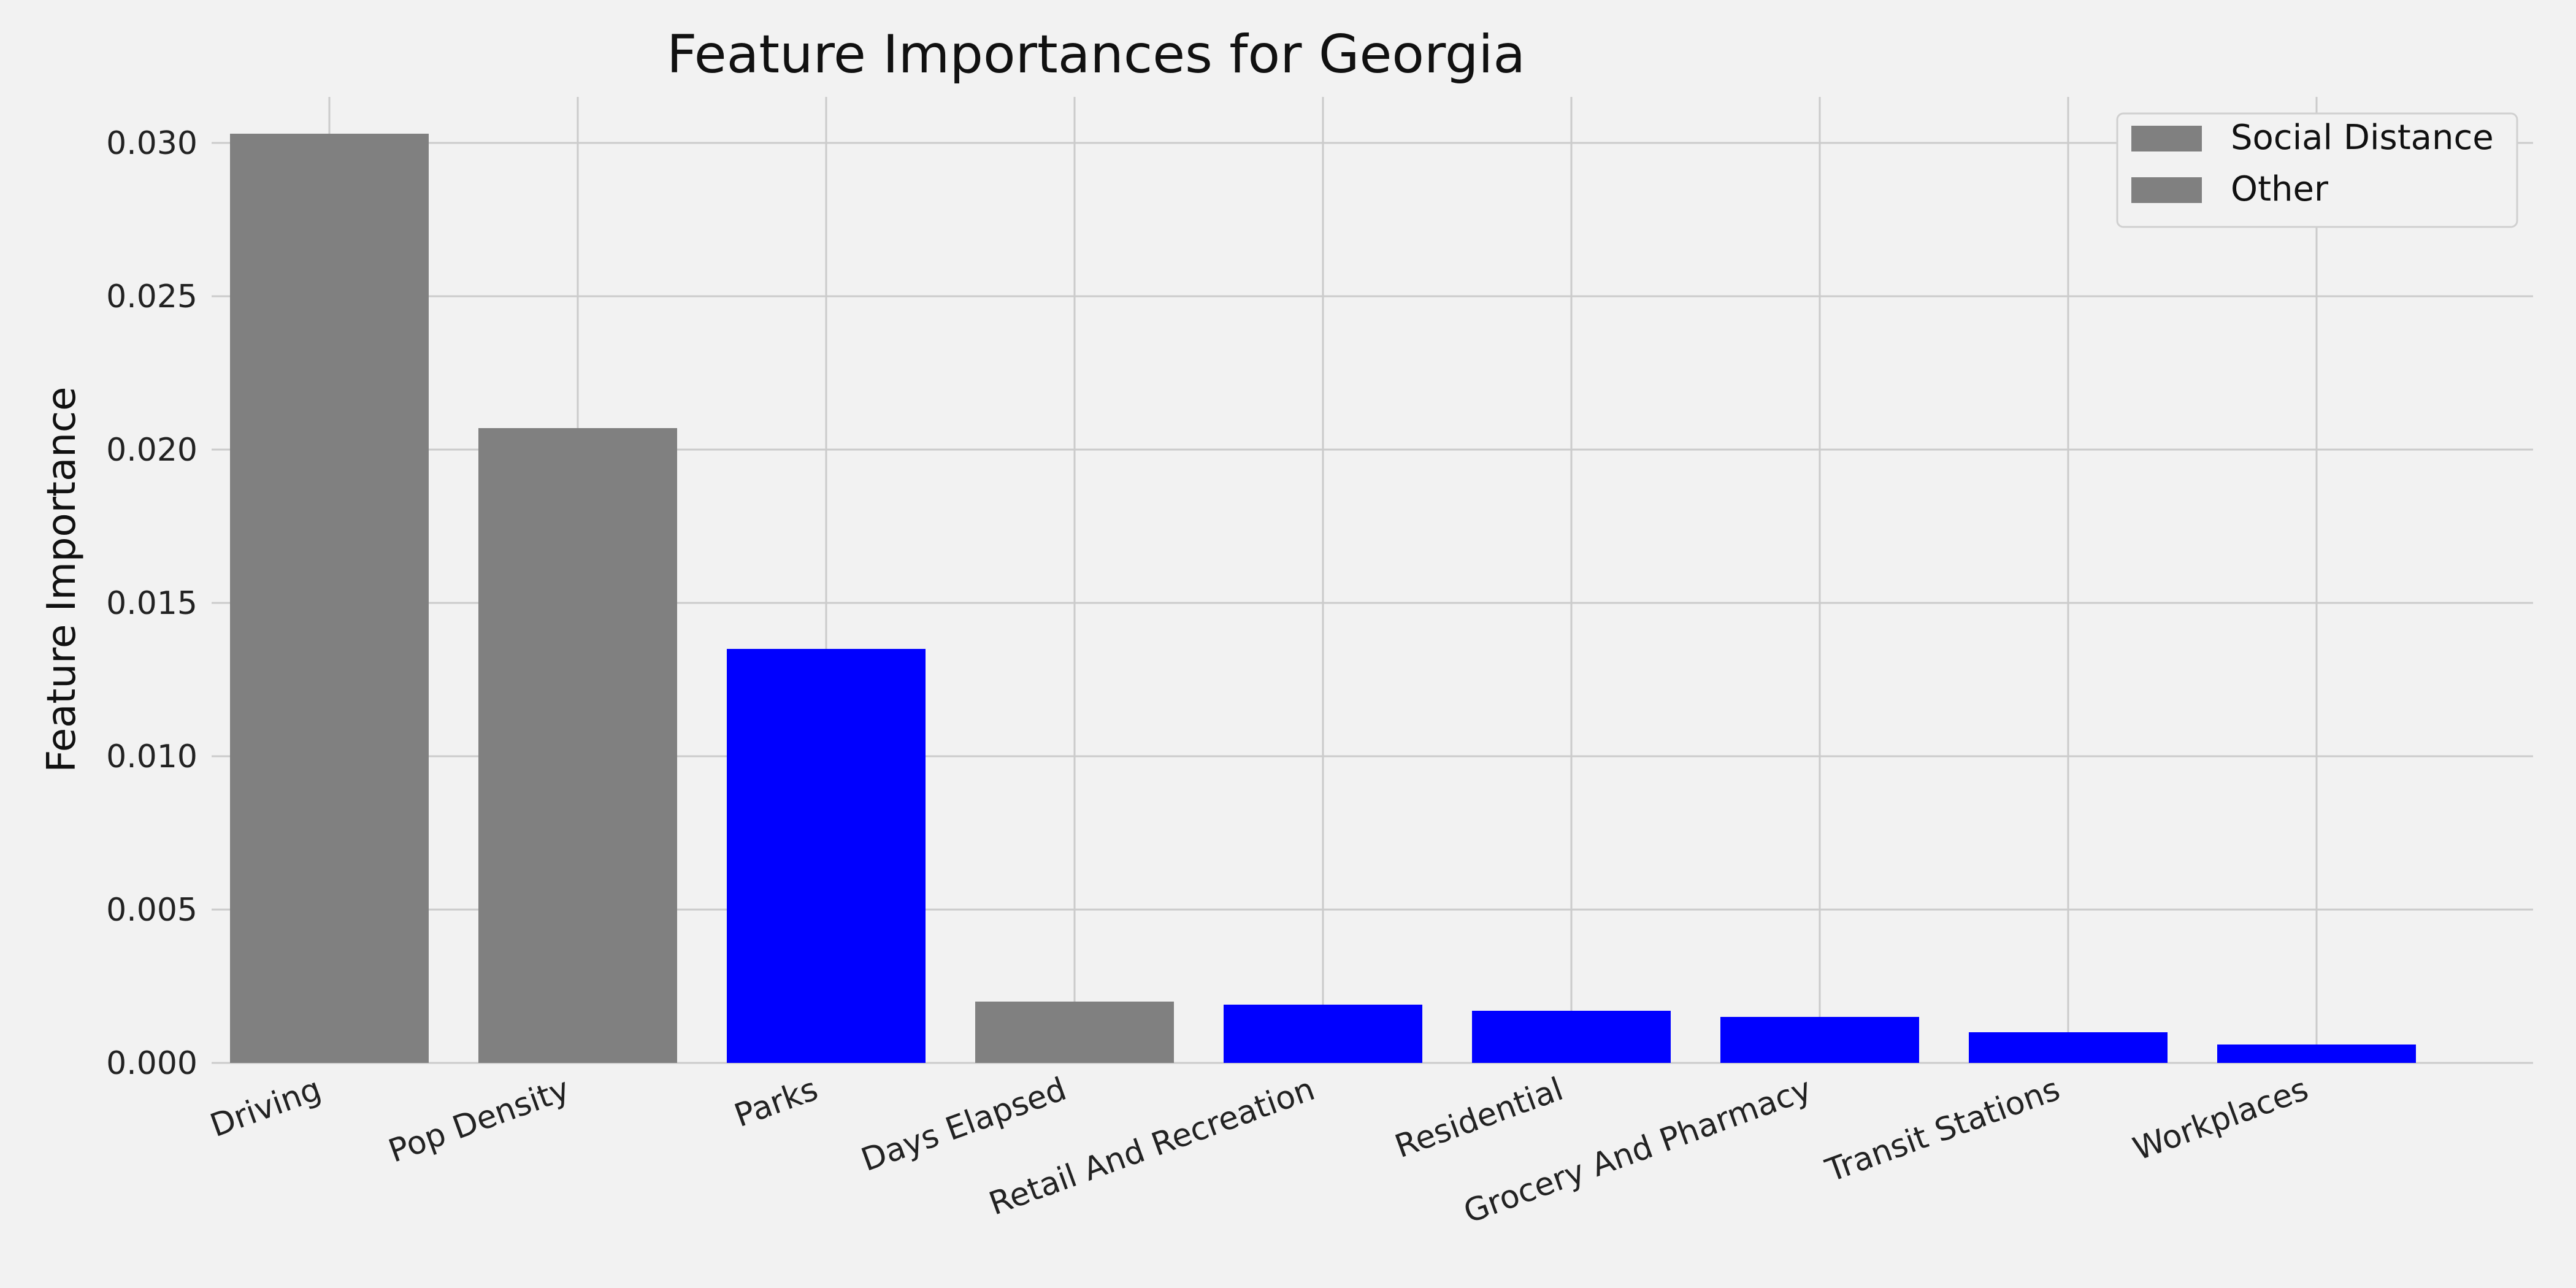 The width and height of the screenshot is (2576, 1288). What do you see at coordinates (776, 1103) in the screenshot?
I see `x-tick-label: Parks` at bounding box center [776, 1103].